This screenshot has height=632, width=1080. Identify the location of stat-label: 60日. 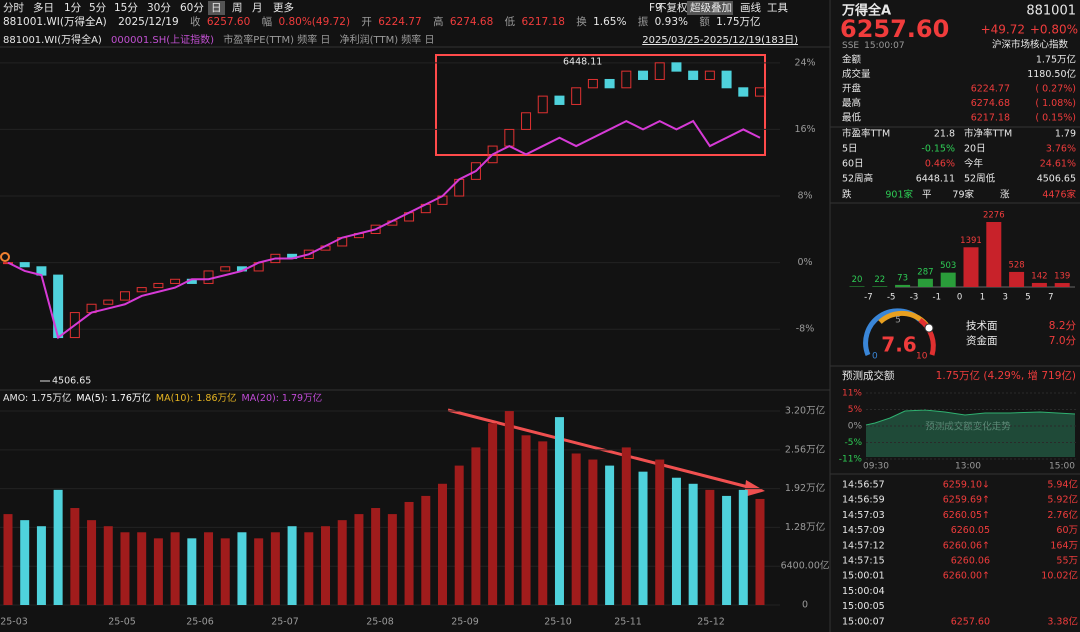
(853, 164).